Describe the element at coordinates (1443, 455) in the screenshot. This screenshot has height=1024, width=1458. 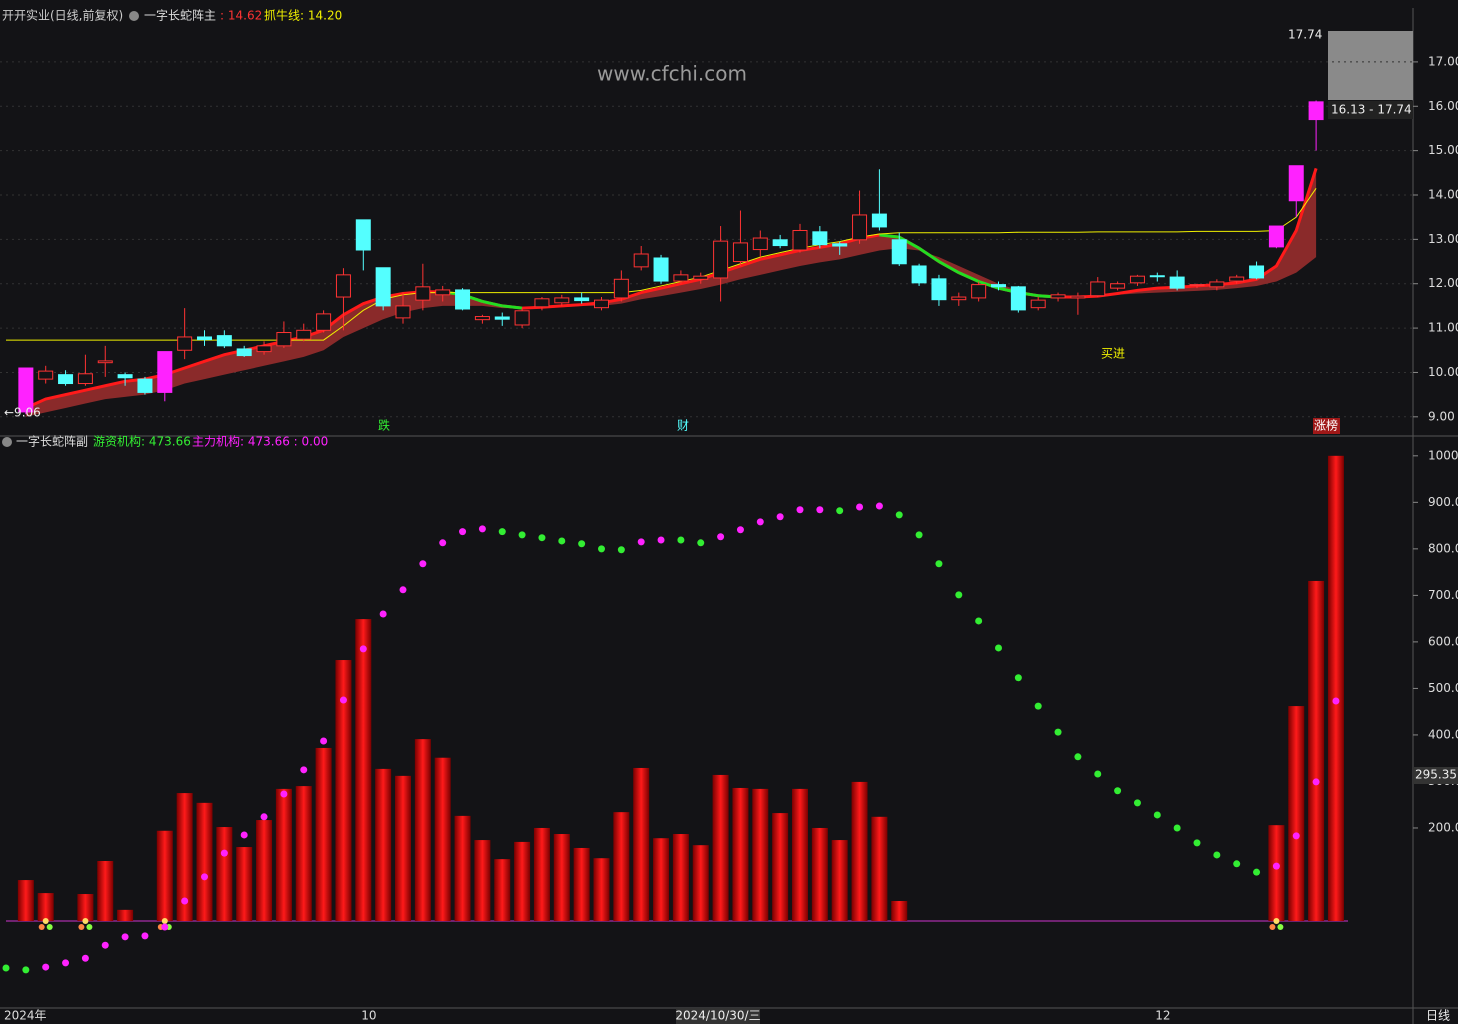
I see `y-tick-label: 1000` at that location.